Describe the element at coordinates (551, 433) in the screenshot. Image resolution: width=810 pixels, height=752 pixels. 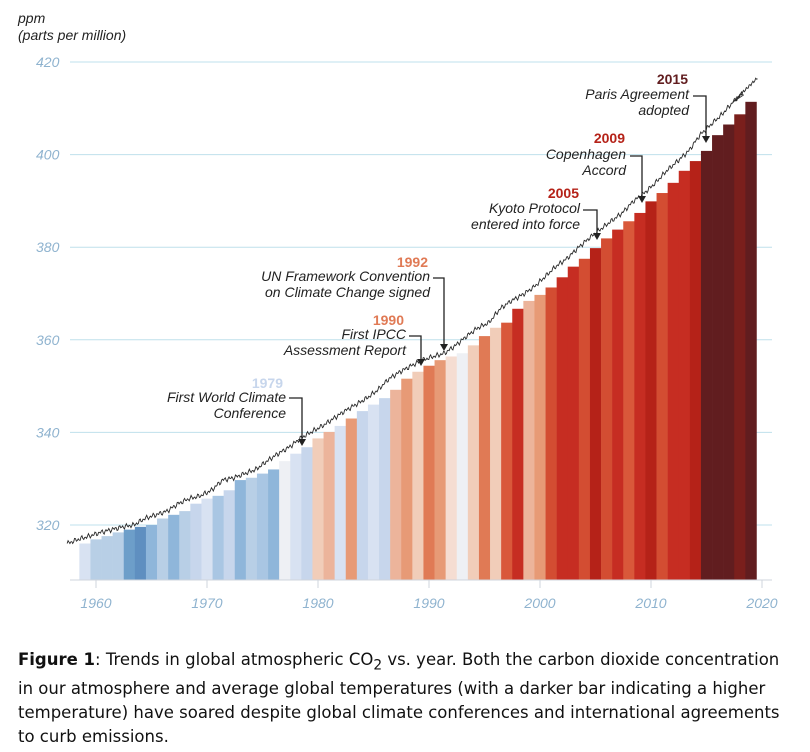
I see `temperature-bar-2001` at that location.